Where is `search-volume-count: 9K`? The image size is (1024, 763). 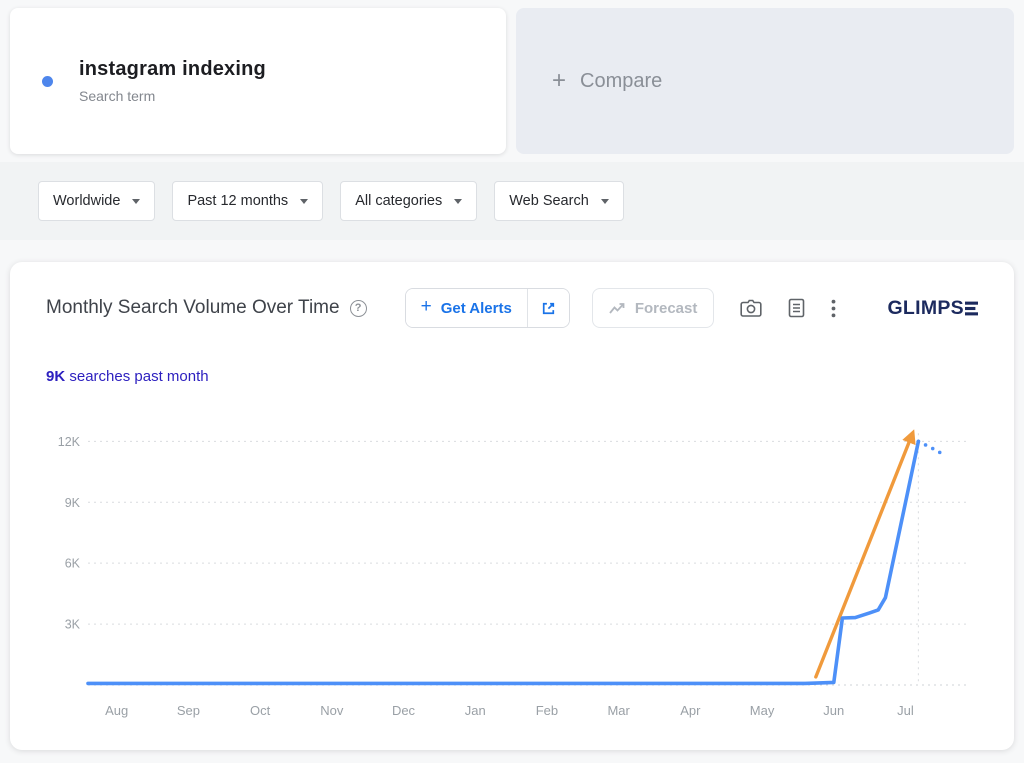
search-volume-count: 9K is located at coordinates (56, 376).